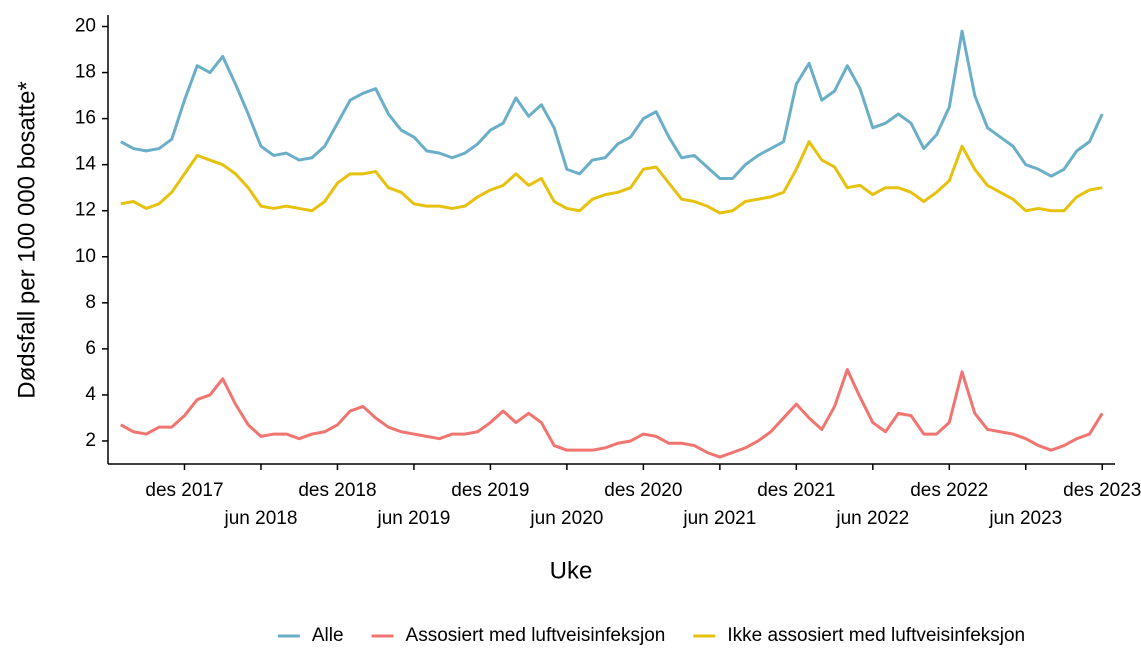 This screenshot has height=652, width=1141. What do you see at coordinates (566, 518) in the screenshot?
I see `x-tick-label: jun 2020` at bounding box center [566, 518].